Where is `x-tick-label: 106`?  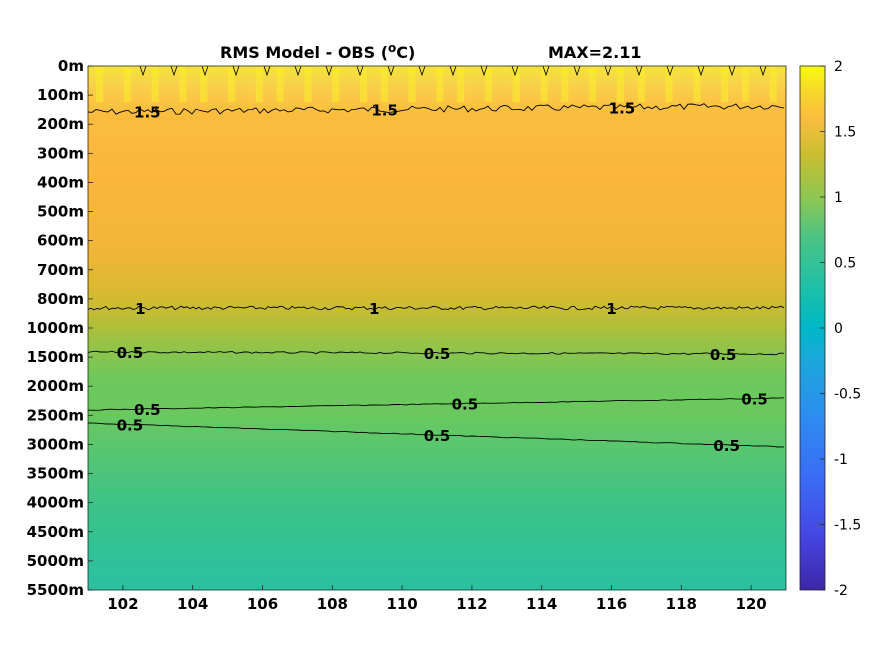 x-tick-label: 106 is located at coordinates (262, 604).